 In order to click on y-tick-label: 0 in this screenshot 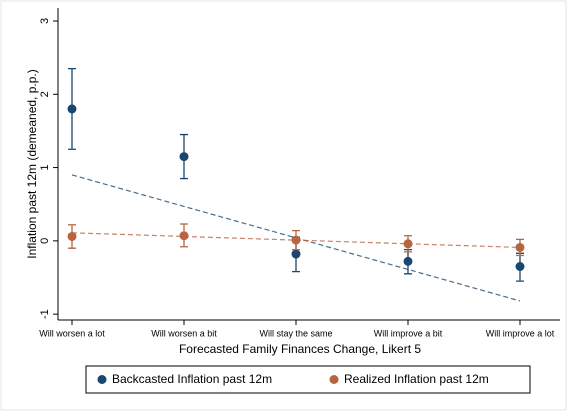, I will do `click(45, 241)`.